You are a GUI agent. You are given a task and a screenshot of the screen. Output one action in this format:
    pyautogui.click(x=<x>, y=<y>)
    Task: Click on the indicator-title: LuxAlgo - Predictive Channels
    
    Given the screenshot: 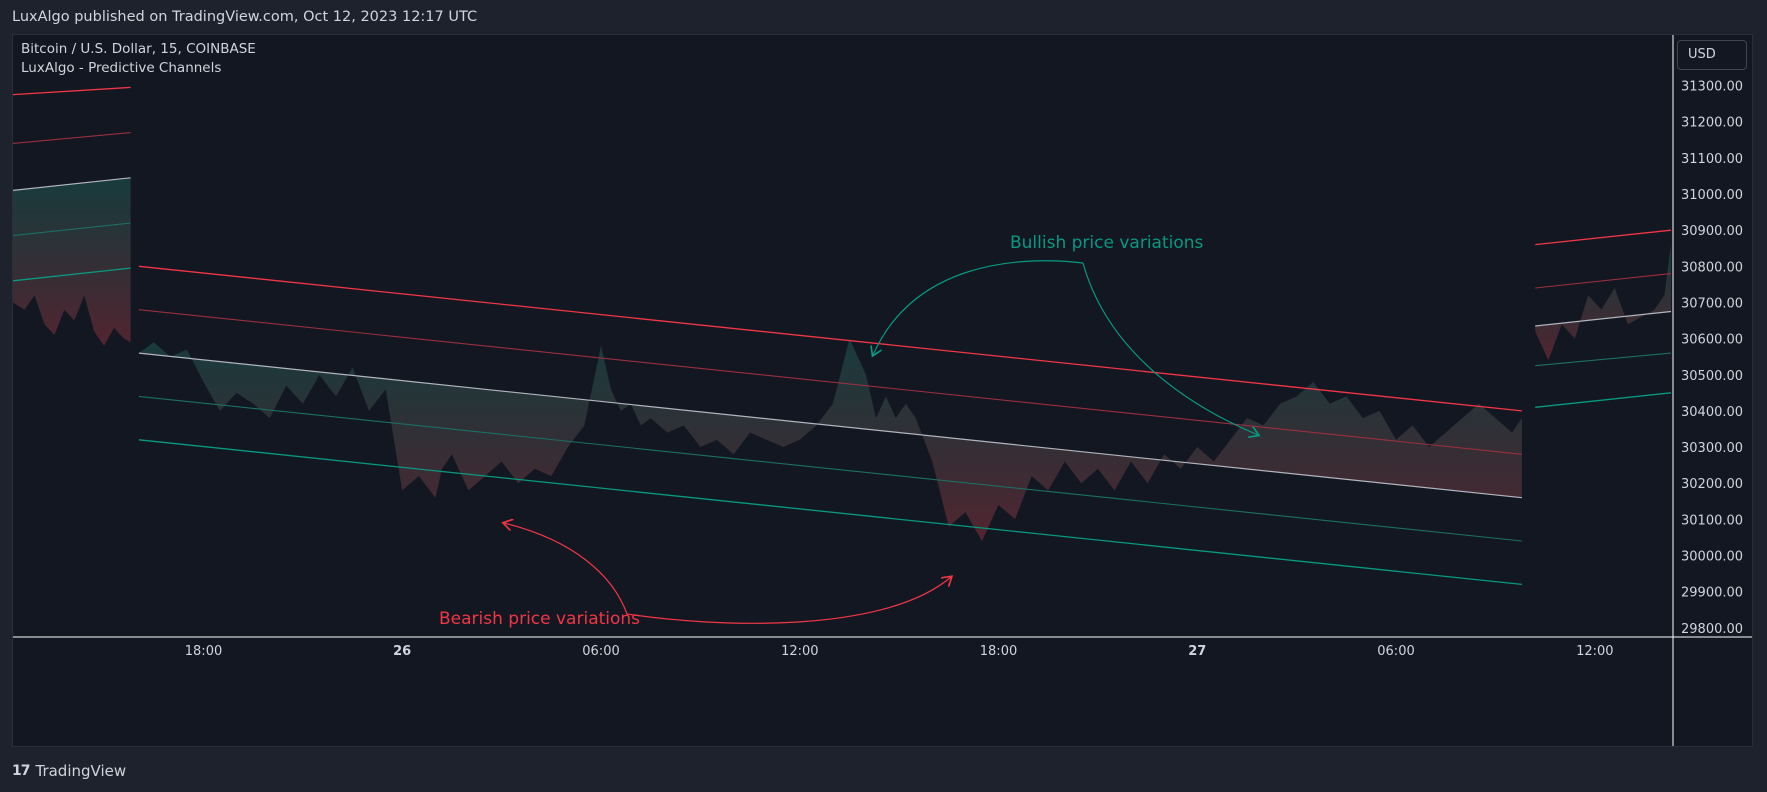 What is the action you would take?
    pyautogui.click(x=121, y=68)
    